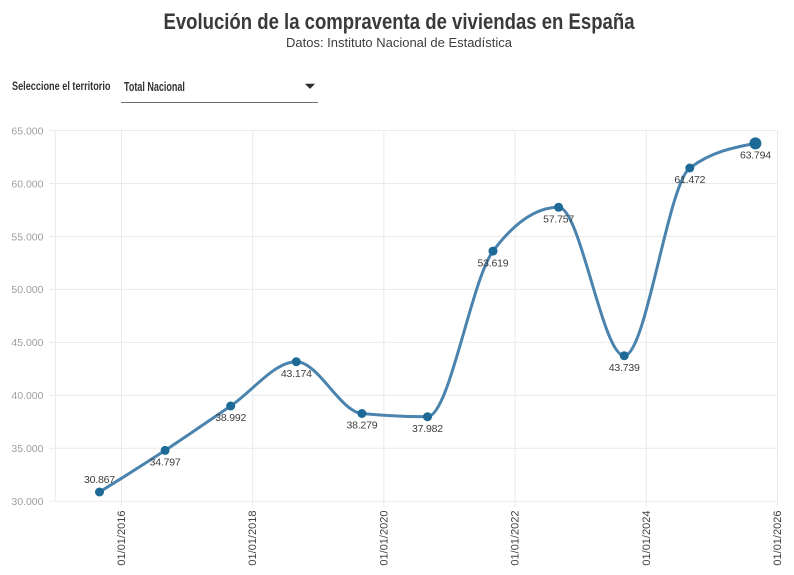 The image size is (794, 575). I want to click on svg-text: 45.000, so click(27, 343).